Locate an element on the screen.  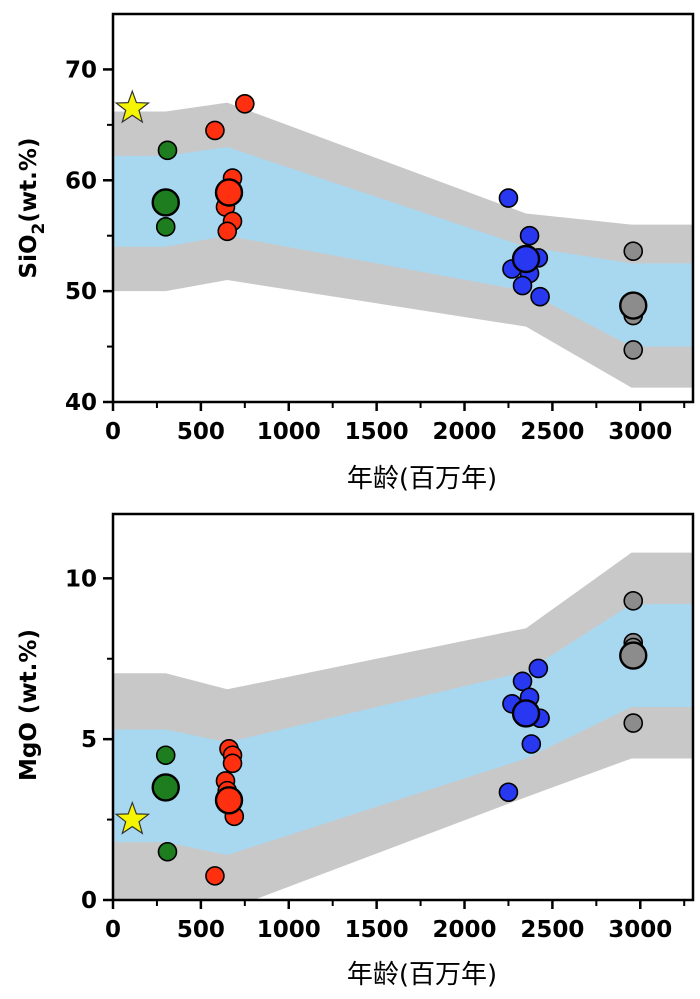
mgo-red-mean-point is located at coordinates (229, 800).